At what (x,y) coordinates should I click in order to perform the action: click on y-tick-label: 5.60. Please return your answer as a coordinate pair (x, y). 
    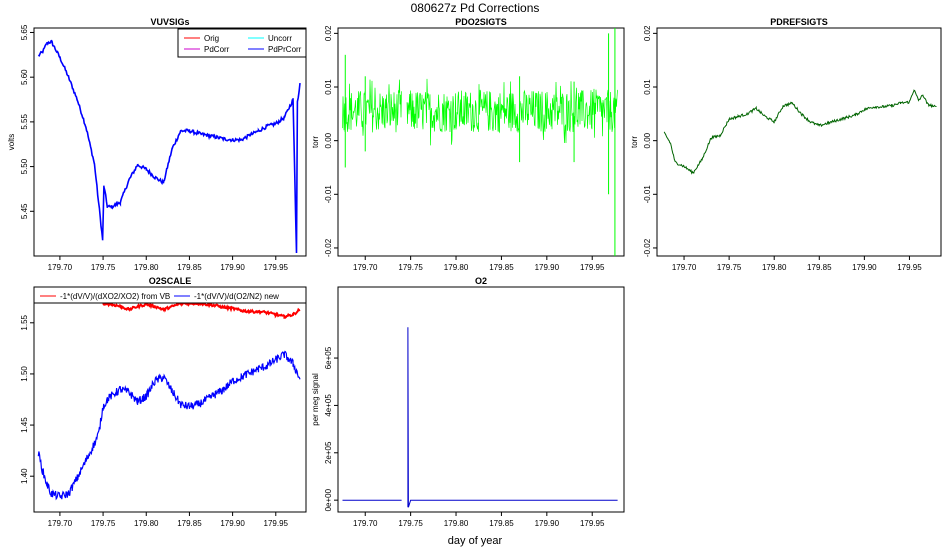
    Looking at the image, I should click on (24, 77).